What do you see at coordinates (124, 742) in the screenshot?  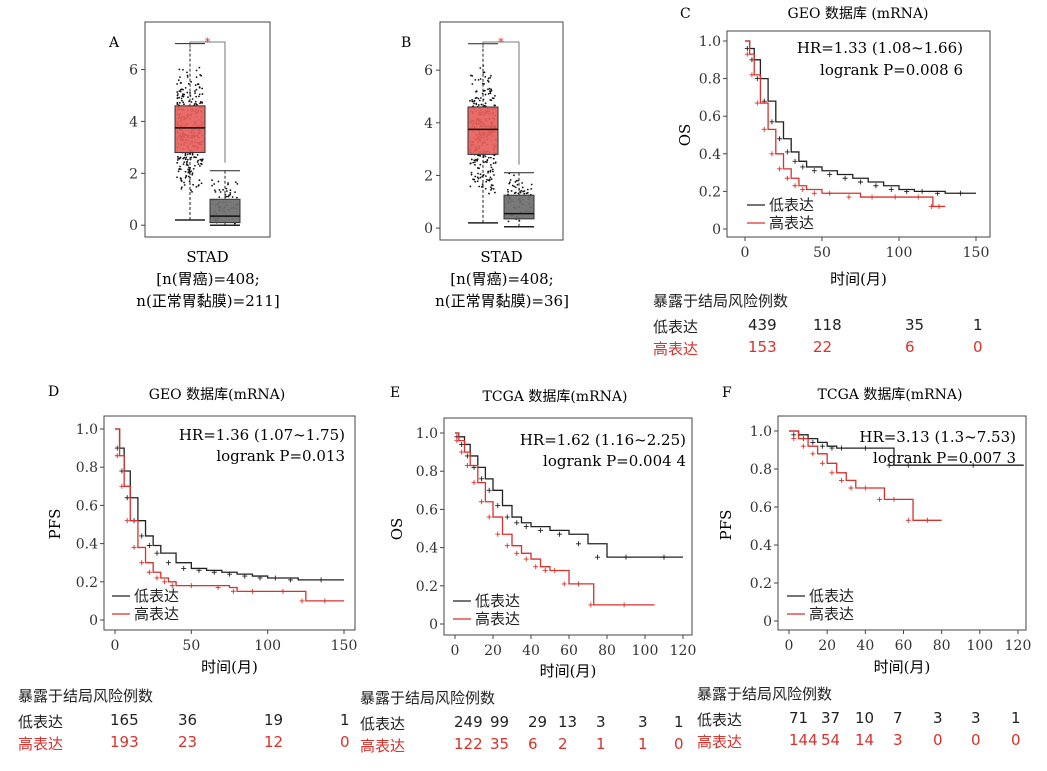 I see `risk-count: 193` at bounding box center [124, 742].